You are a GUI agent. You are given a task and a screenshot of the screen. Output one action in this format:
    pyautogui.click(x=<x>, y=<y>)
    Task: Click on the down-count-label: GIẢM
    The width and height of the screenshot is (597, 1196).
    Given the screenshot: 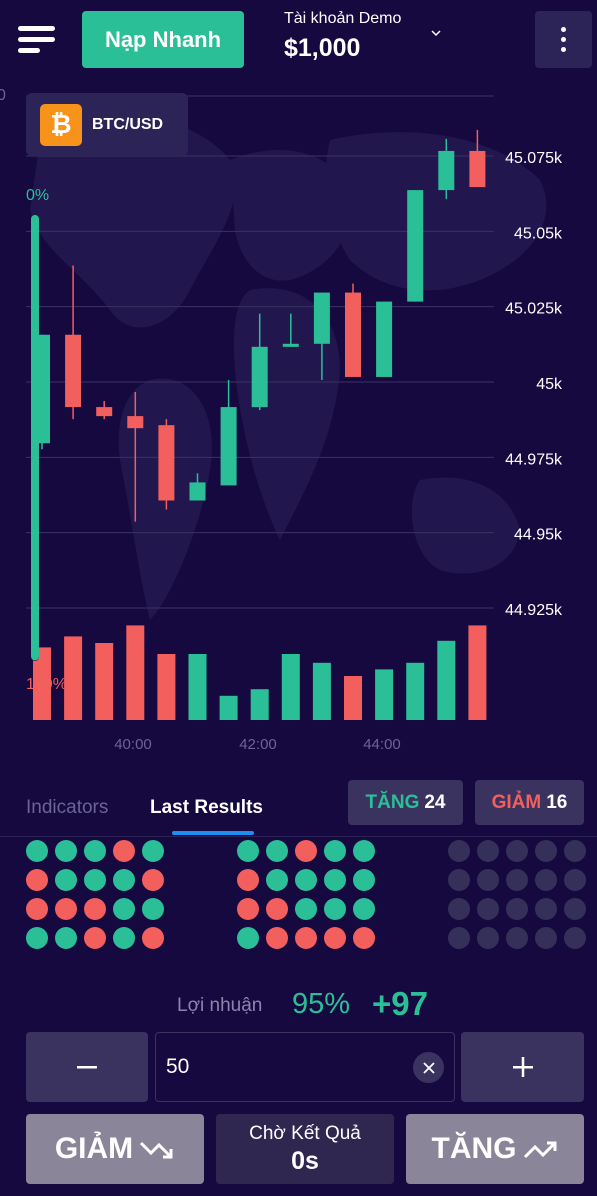 What is the action you would take?
    pyautogui.click(x=516, y=802)
    